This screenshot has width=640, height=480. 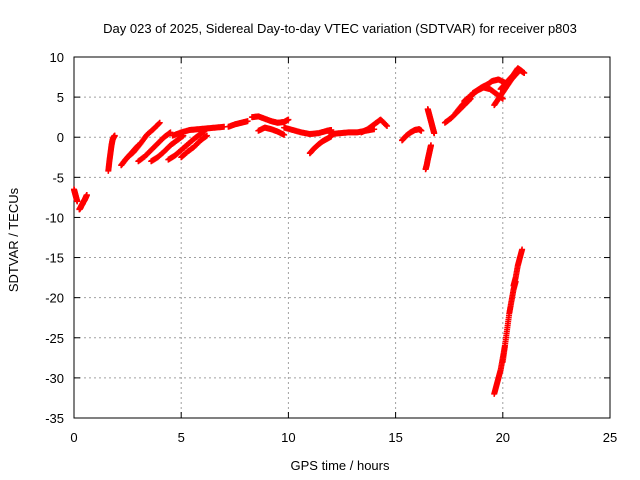 I want to click on y-tick-label: -35, so click(x=54, y=418).